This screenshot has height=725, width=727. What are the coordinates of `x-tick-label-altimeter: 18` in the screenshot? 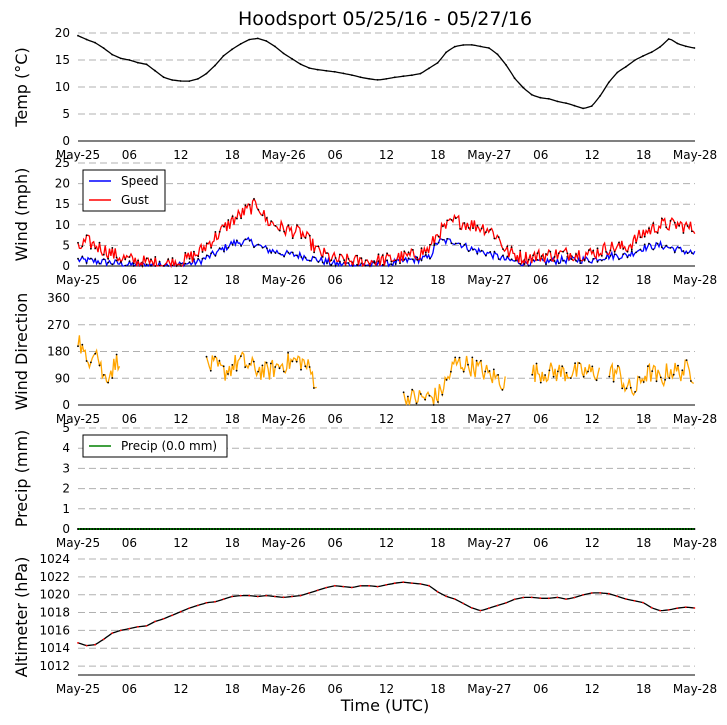 It's located at (437, 689).